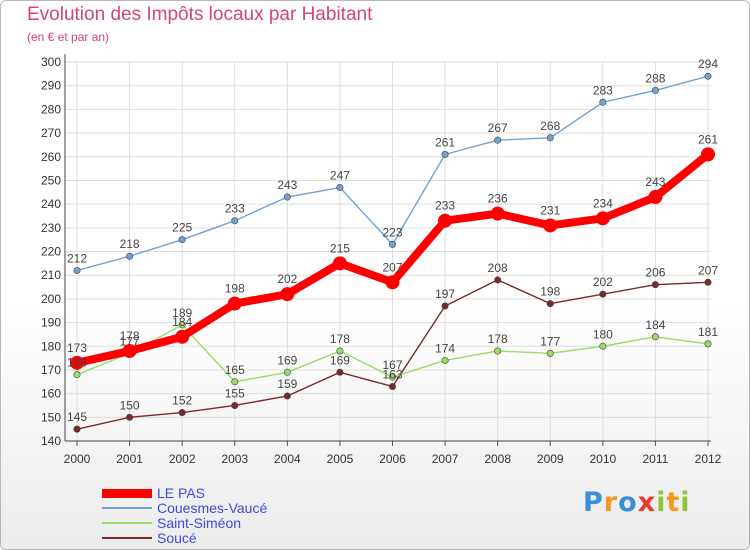  Describe the element at coordinates (498, 268) in the screenshot. I see `data-label: 208` at that location.